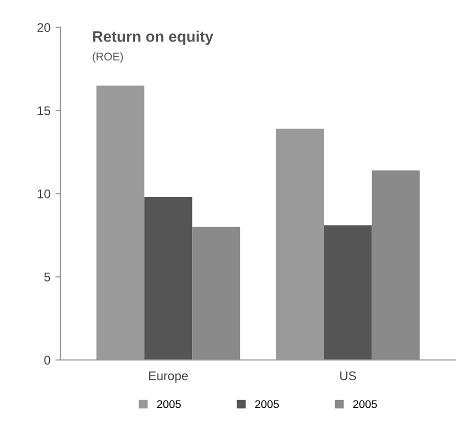 The height and width of the screenshot is (421, 465). I want to click on y-tick-label: 15, so click(44, 111).